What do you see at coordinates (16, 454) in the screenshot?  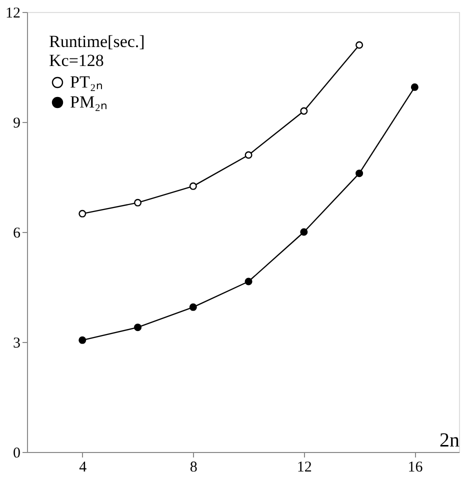 I see `y-tick-label: 0` at bounding box center [16, 454].